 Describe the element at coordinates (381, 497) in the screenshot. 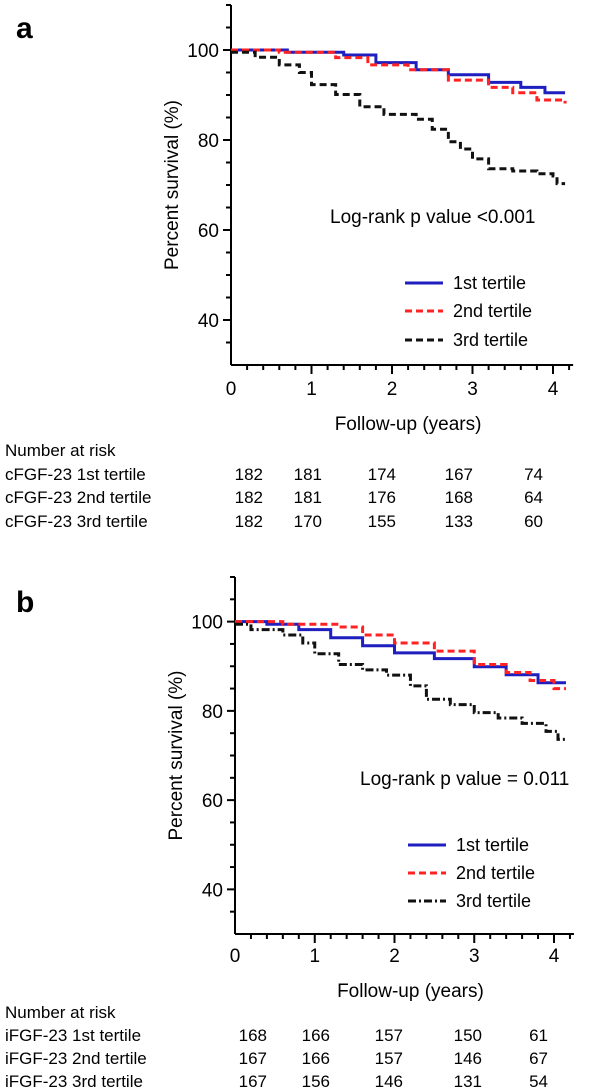

I see `risk-count: 176` at that location.